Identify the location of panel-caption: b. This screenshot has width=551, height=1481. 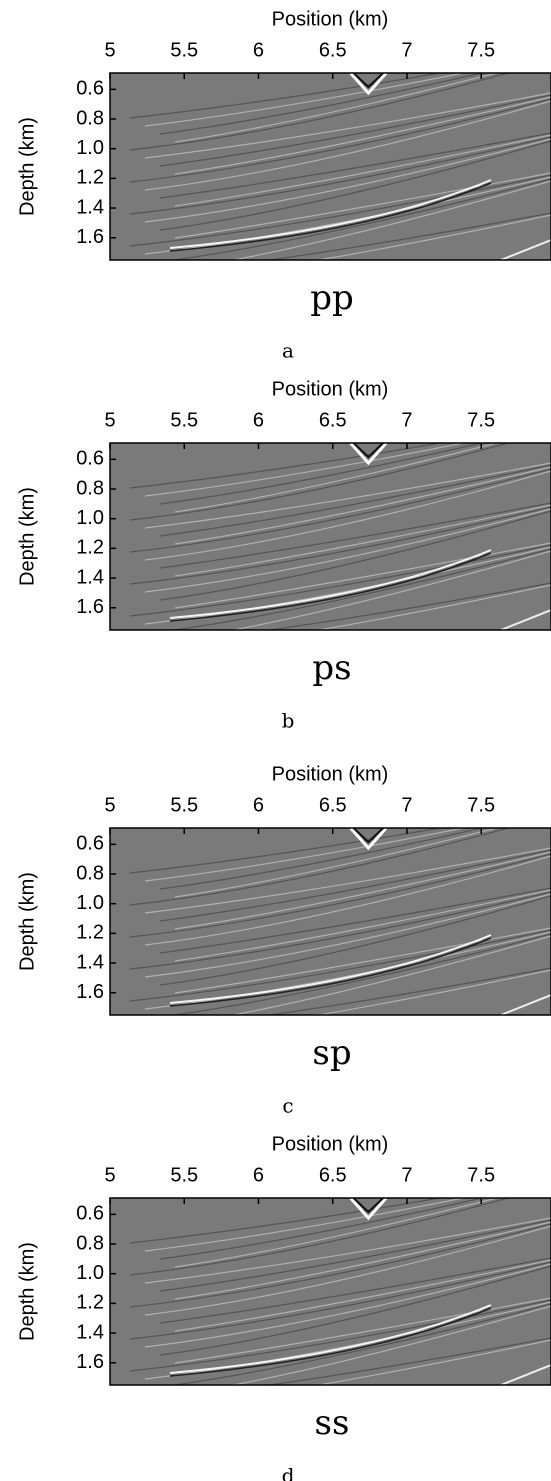
(288, 721).